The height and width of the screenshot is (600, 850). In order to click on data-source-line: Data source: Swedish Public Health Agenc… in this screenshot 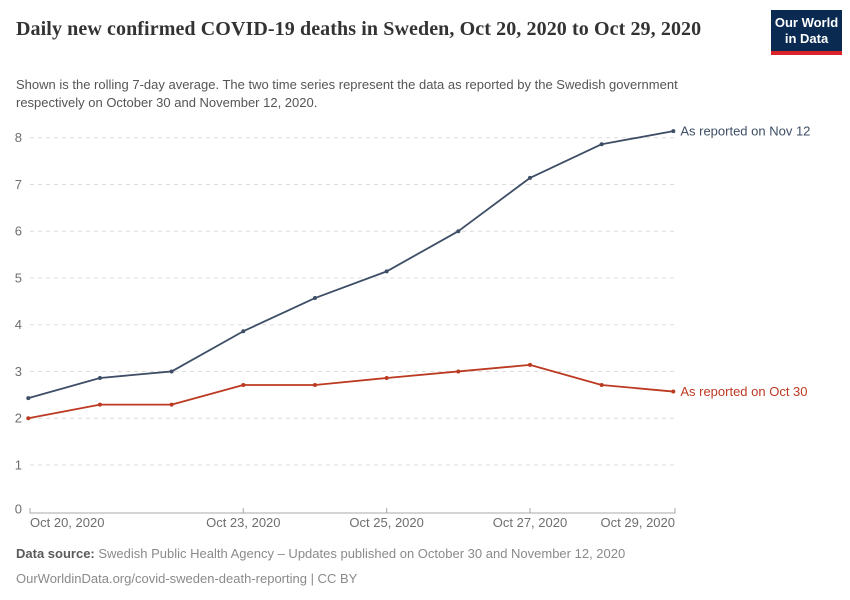, I will do `click(320, 553)`.